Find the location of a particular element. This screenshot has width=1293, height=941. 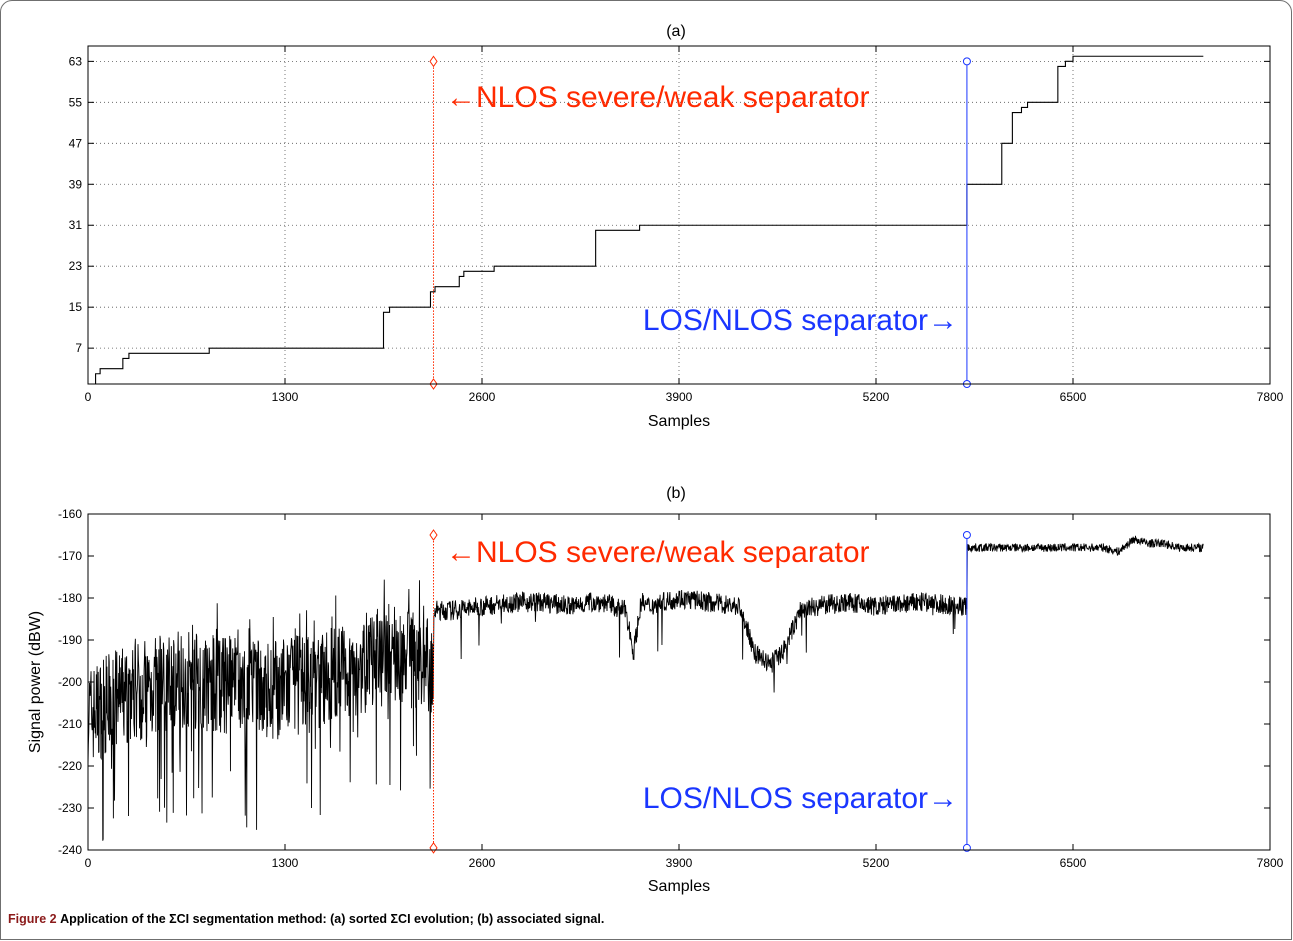

panel-a-nlos-separator-label: ←NLOS severe/weak separator is located at coordinates (658, 97).